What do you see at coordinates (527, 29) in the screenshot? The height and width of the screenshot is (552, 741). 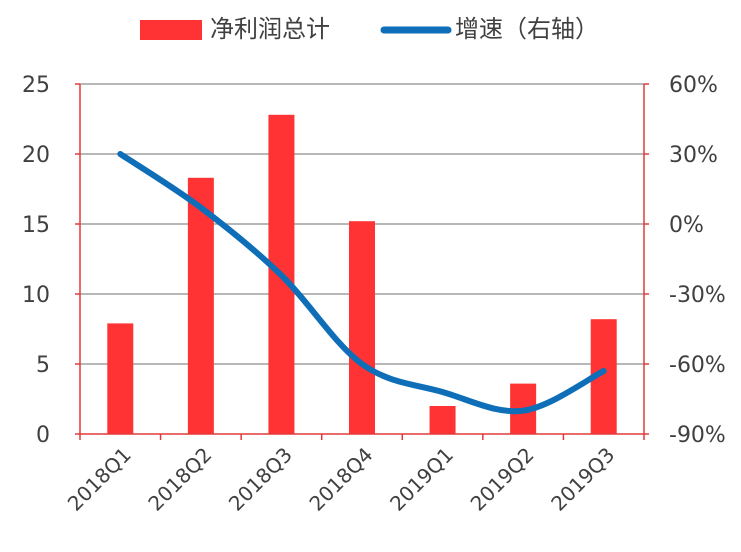 I see `legend-line-label: 增速（右轴）` at bounding box center [527, 29].